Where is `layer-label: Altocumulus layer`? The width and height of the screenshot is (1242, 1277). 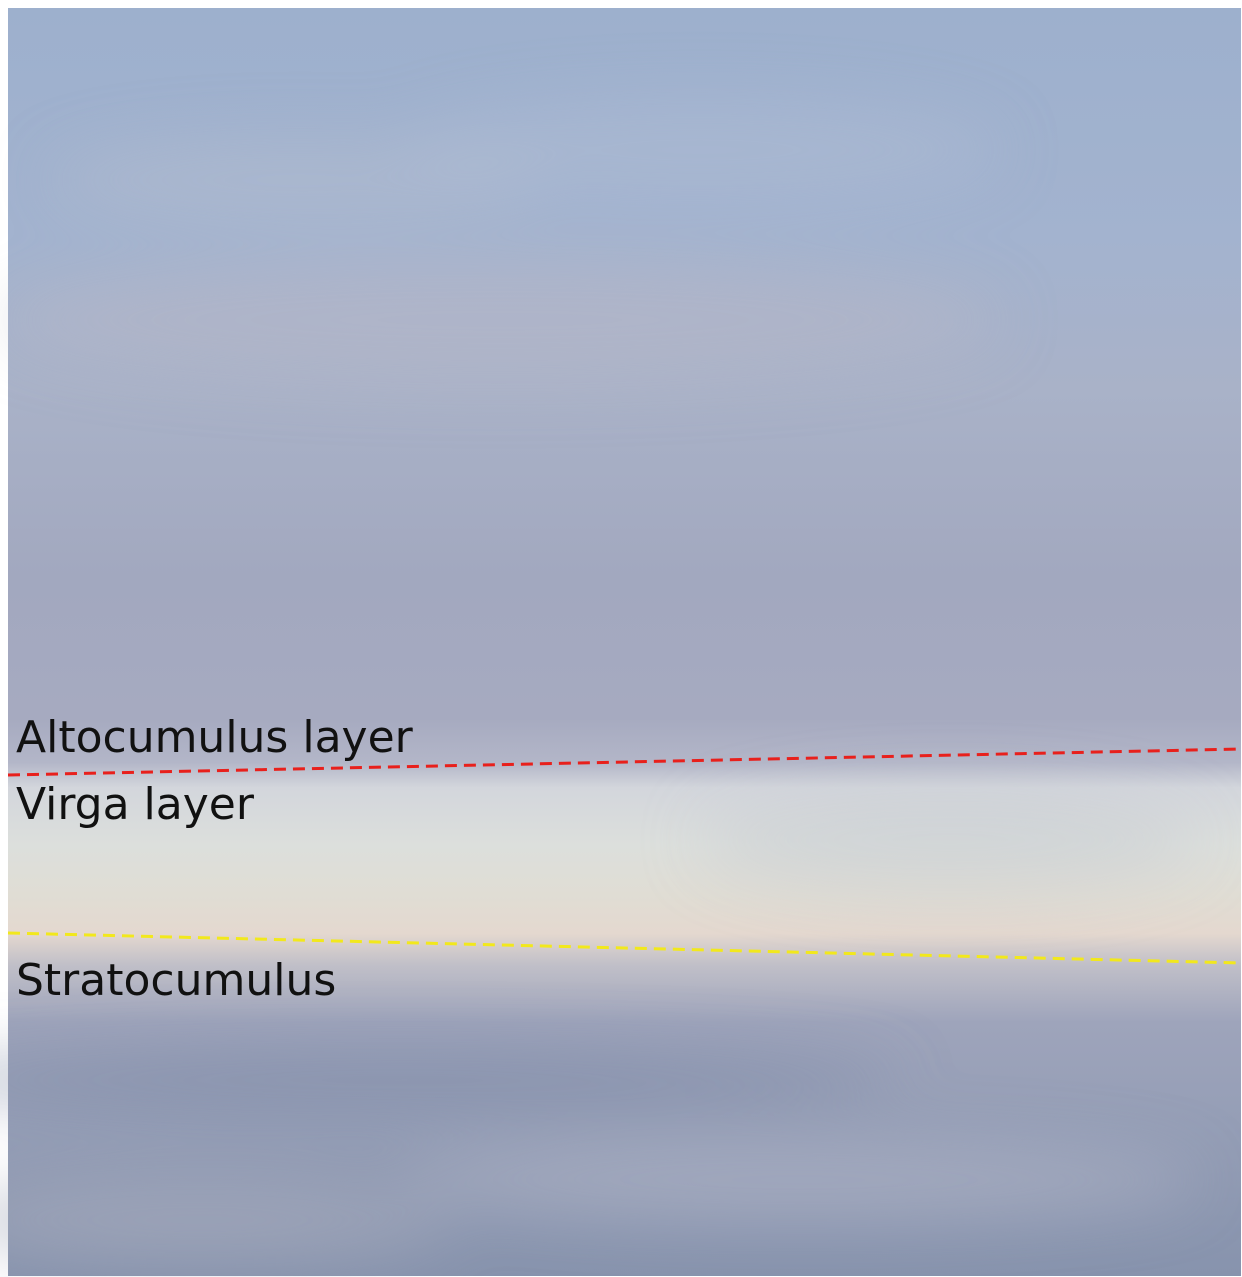
layer-label: Altocumulus layer is located at coordinates (215, 737).